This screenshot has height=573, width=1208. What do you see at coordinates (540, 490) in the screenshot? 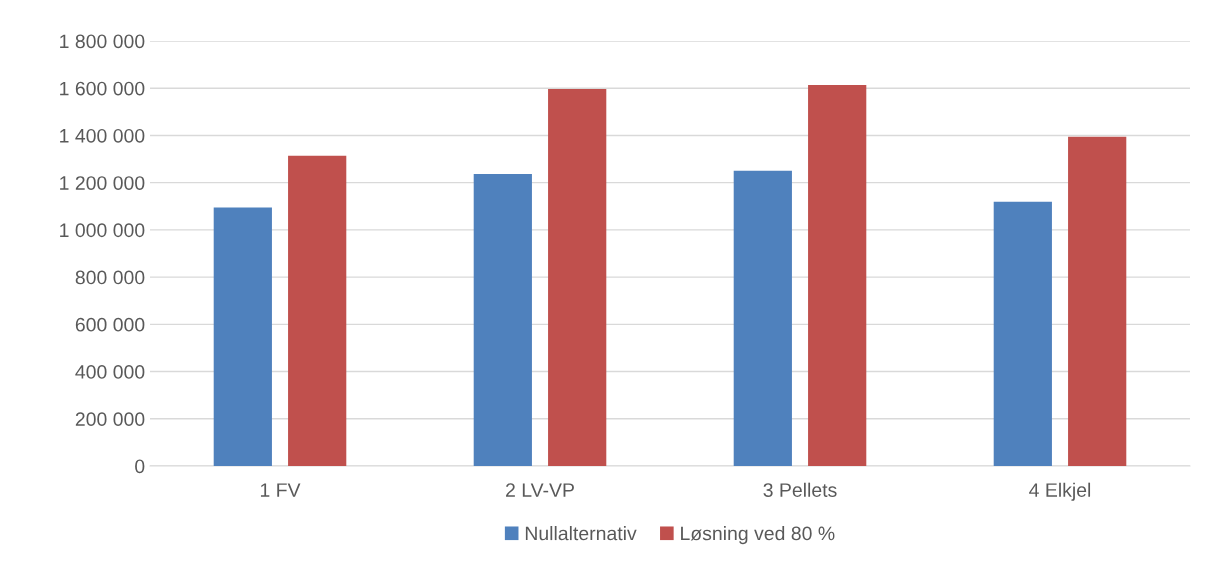
I see `x-tick-label: 2 LV-VP` at bounding box center [540, 490].